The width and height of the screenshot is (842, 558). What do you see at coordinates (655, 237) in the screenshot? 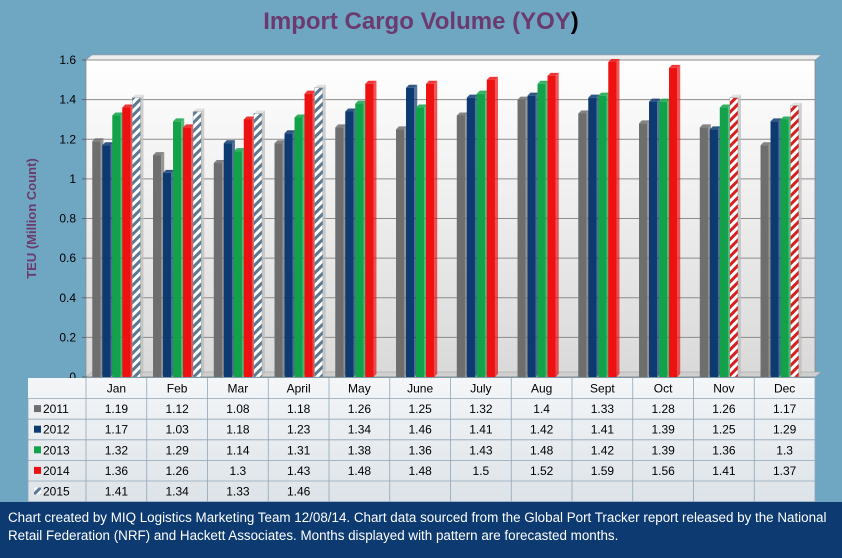
I see `bar-2012-oct` at bounding box center [655, 237].